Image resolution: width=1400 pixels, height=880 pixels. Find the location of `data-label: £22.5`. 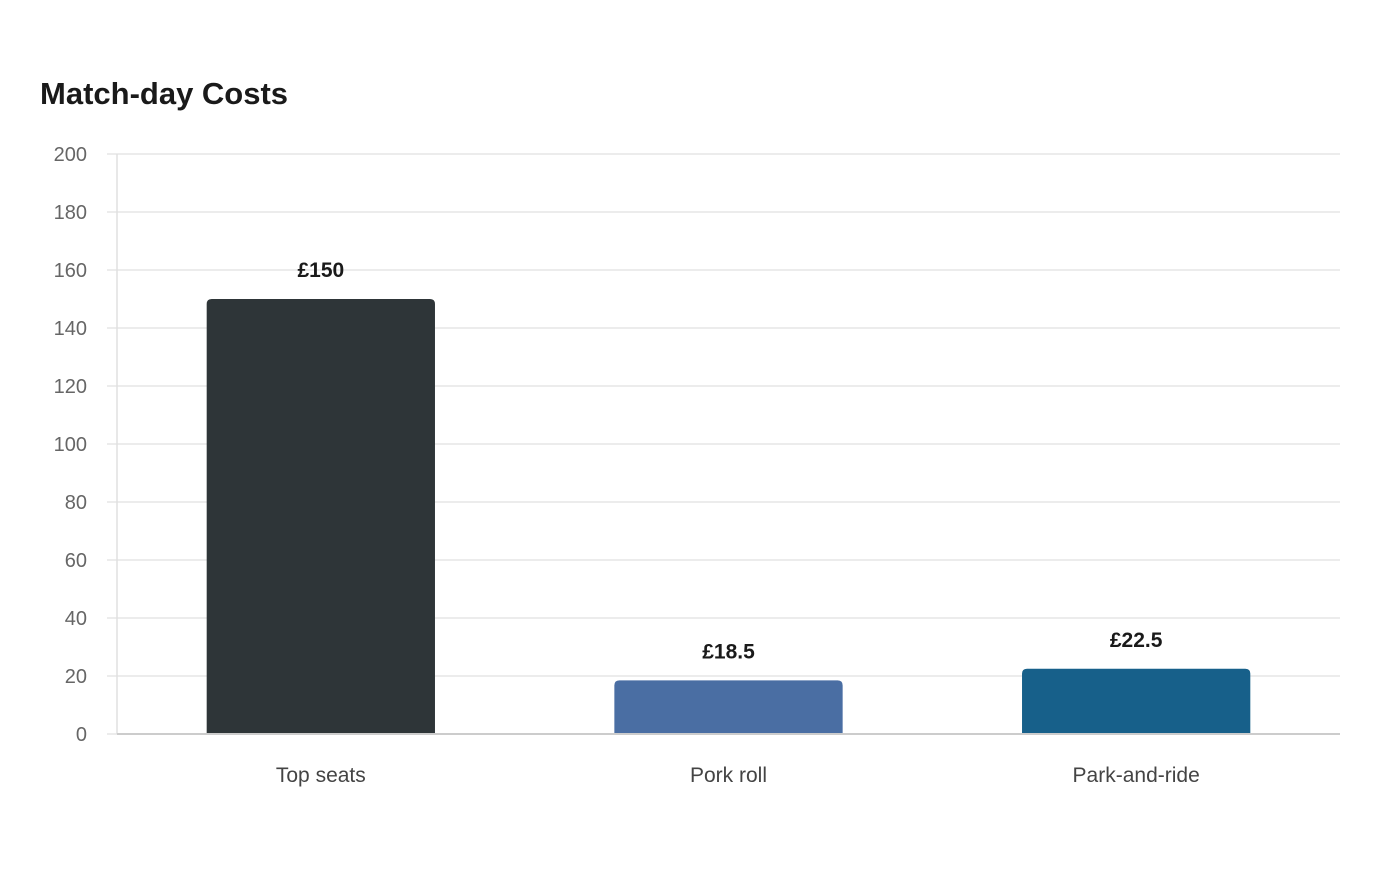

data-label: £22.5 is located at coordinates (1136, 640).